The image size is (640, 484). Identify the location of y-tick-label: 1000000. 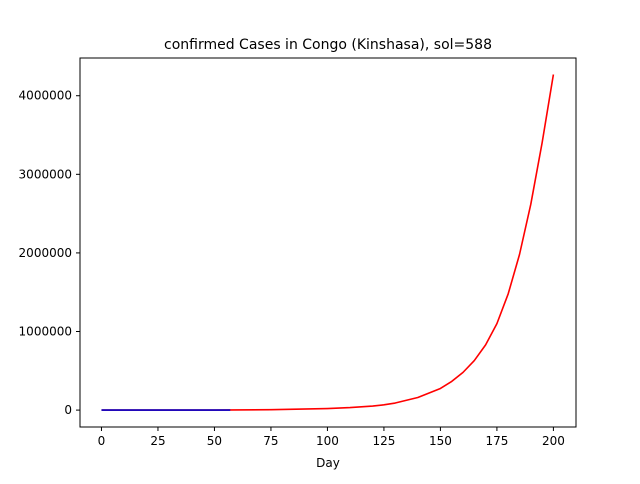
(45, 332).